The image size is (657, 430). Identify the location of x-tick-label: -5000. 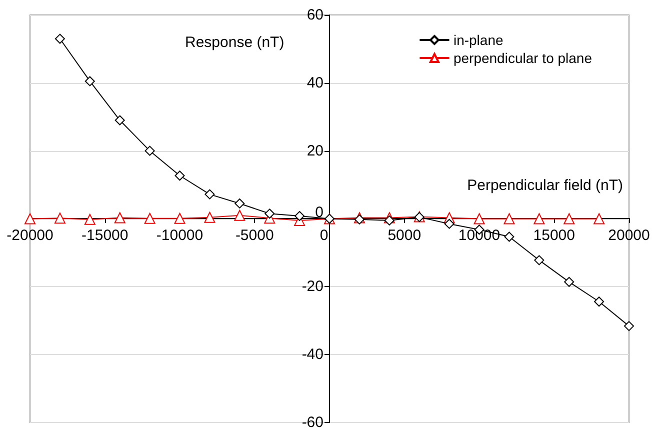
(254, 235).